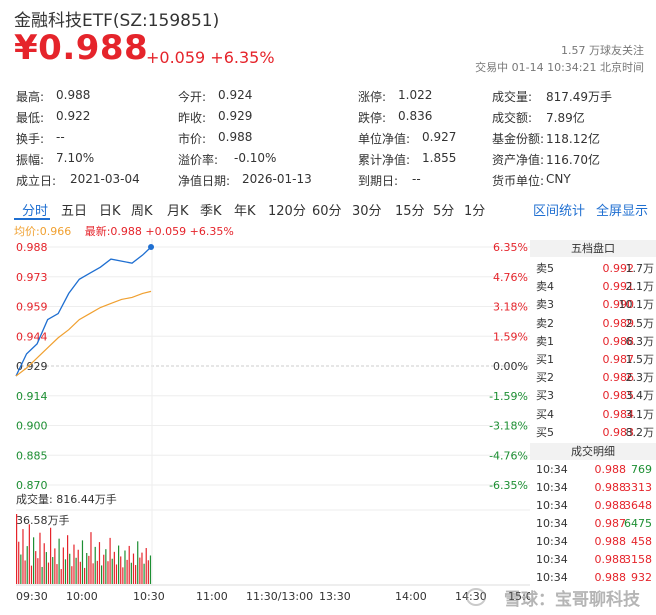 Image resolution: width=656 pixels, height=615 pixels. I want to click on order-level: 买4, so click(545, 414).